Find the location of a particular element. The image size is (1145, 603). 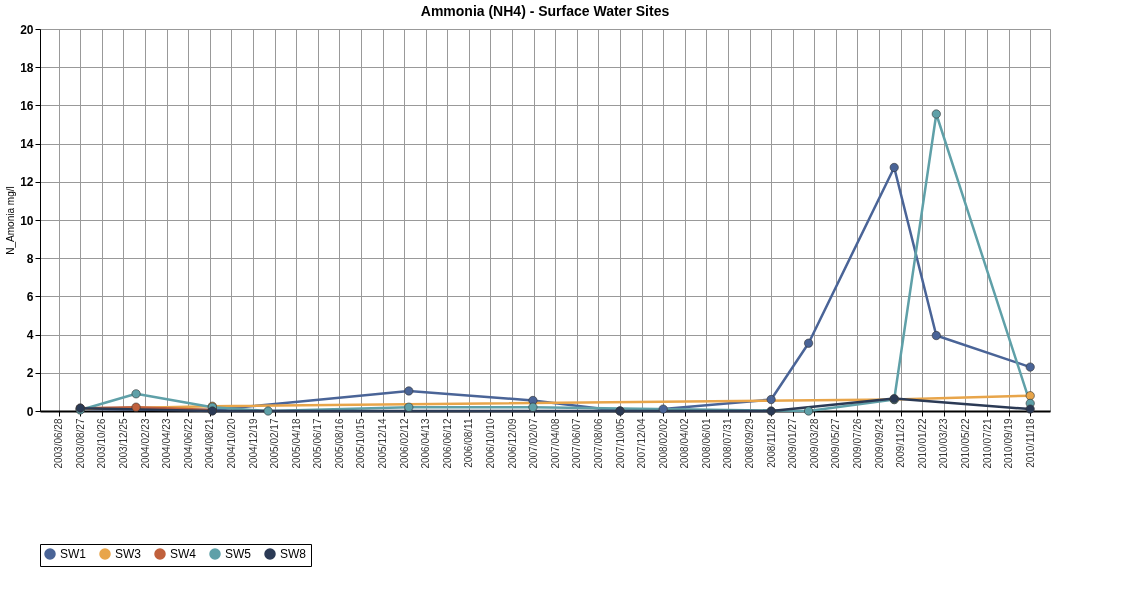

x-tick-label: 2006/08/11 is located at coordinates (469, 443).